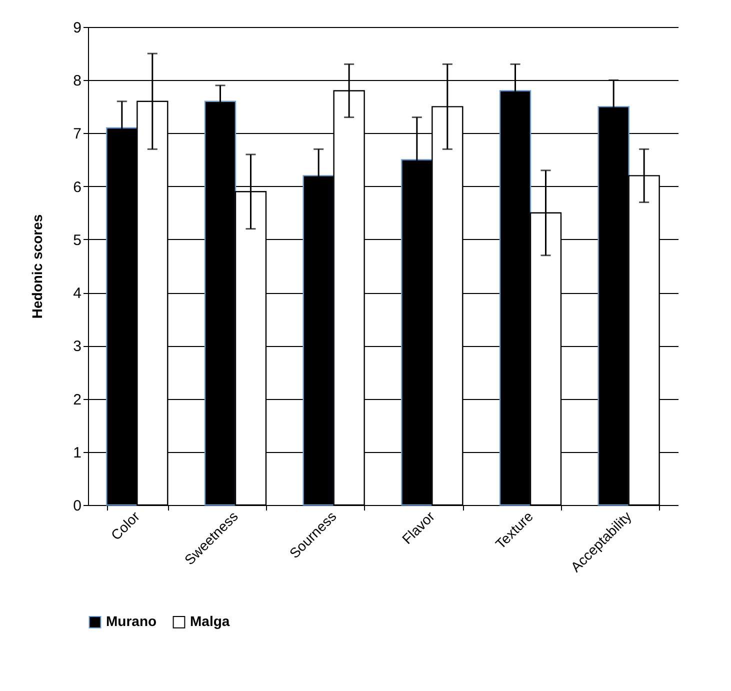 This screenshot has height=691, width=731. What do you see at coordinates (77, 28) in the screenshot?
I see `y-tick-label: 9` at bounding box center [77, 28].